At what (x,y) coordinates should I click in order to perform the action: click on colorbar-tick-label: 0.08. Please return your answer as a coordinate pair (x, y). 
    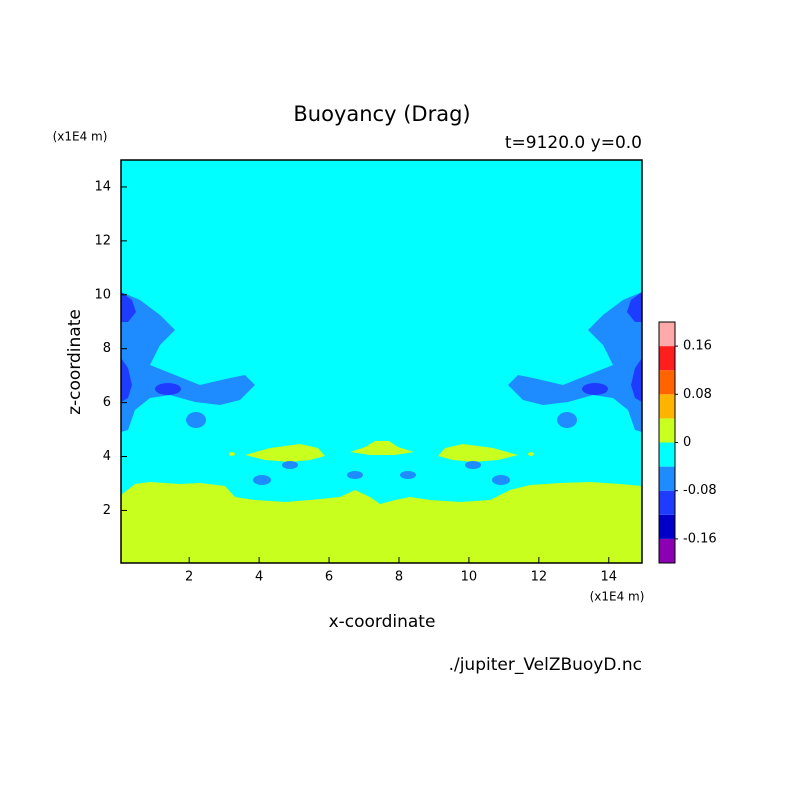
    Looking at the image, I should click on (697, 394).